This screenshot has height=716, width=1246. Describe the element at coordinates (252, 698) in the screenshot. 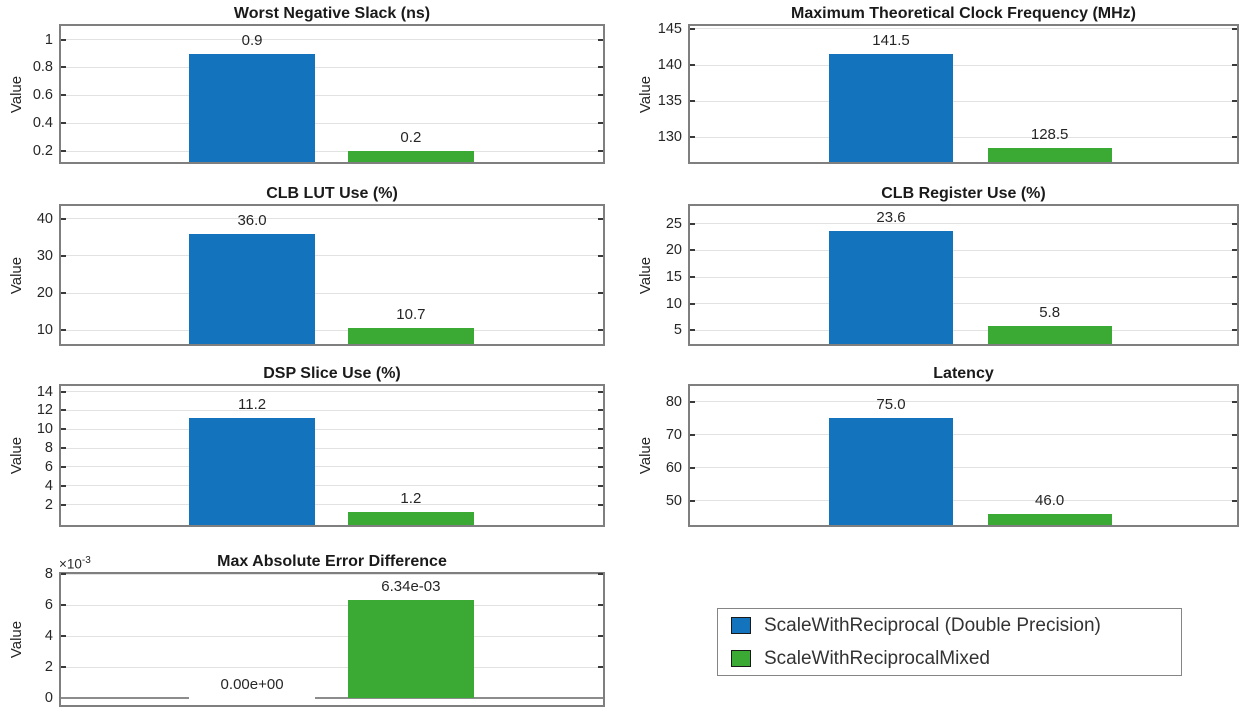

I see `zero-bar-gap` at that location.